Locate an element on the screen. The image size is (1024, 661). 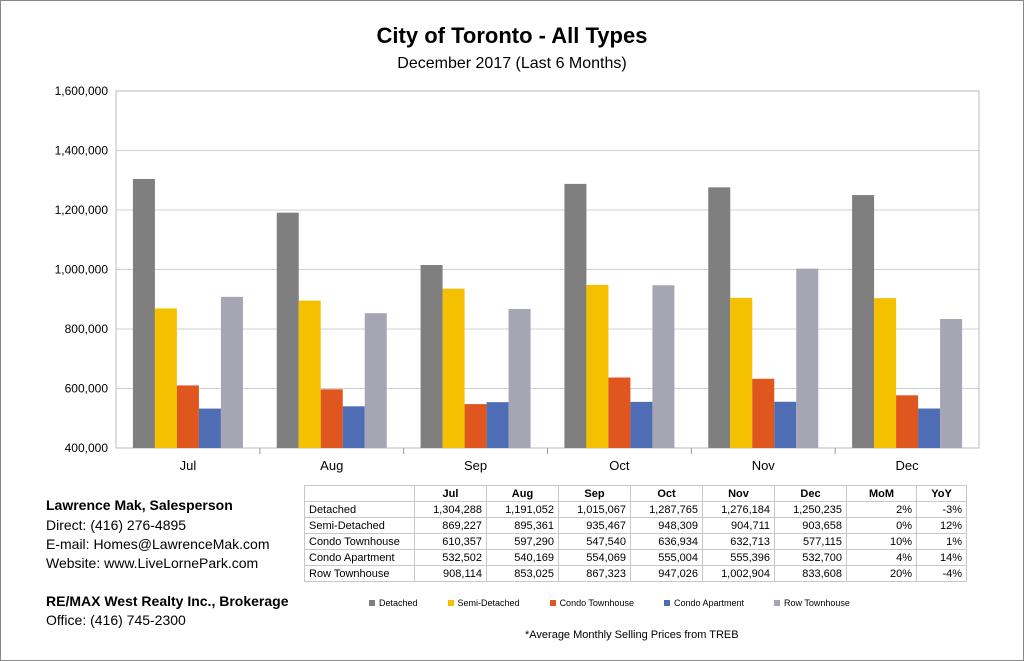
legend-item: Semi-Detached is located at coordinates (483, 603).